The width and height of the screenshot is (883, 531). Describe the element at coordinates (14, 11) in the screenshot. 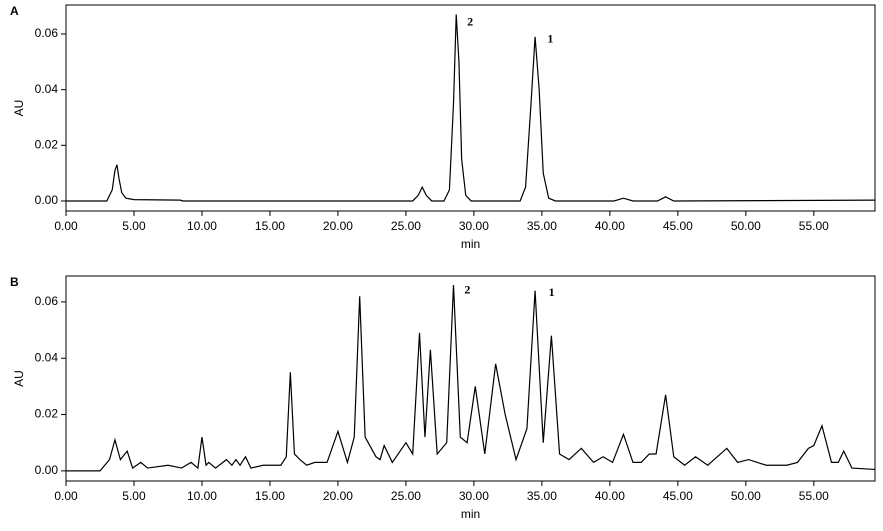

I see `panel-label: A` at that location.